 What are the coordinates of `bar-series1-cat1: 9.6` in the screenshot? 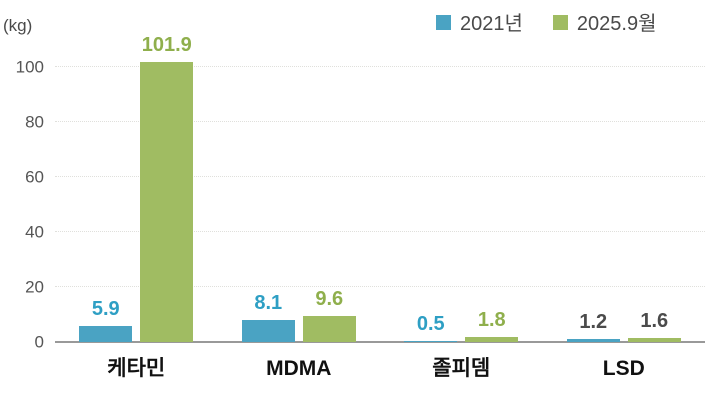 It's located at (329, 315).